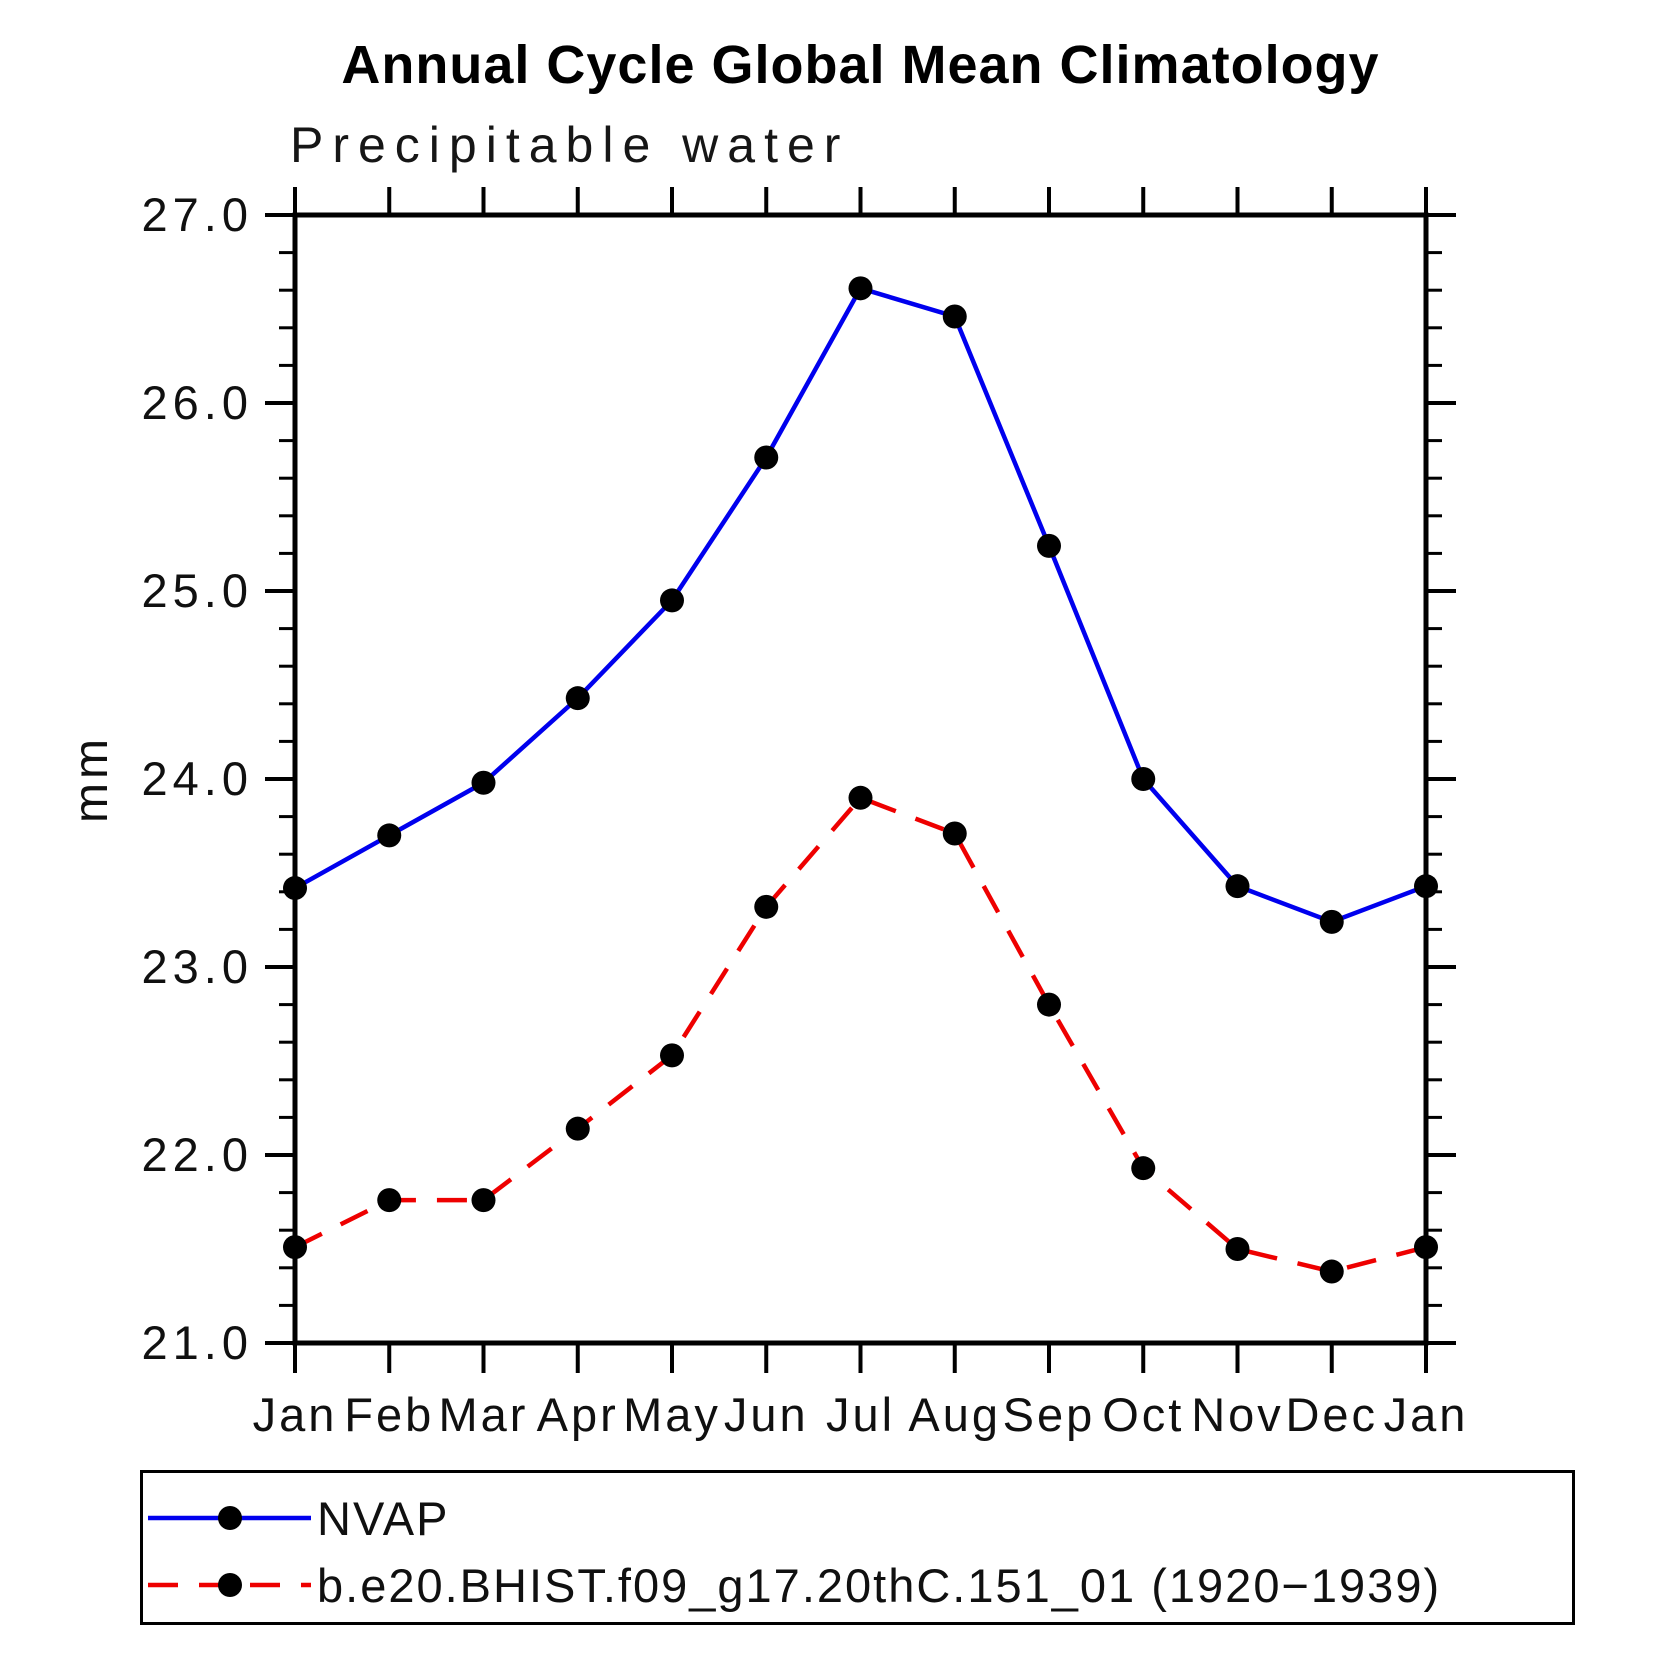 The width and height of the screenshot is (1663, 1663). I want to click on legend-line-sample-nvap, so click(229, 1518).